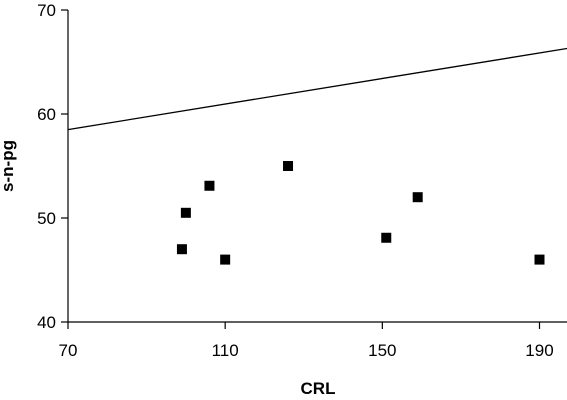 This screenshot has width=567, height=400. I want to click on y-tick-label: 70, so click(46, 10).